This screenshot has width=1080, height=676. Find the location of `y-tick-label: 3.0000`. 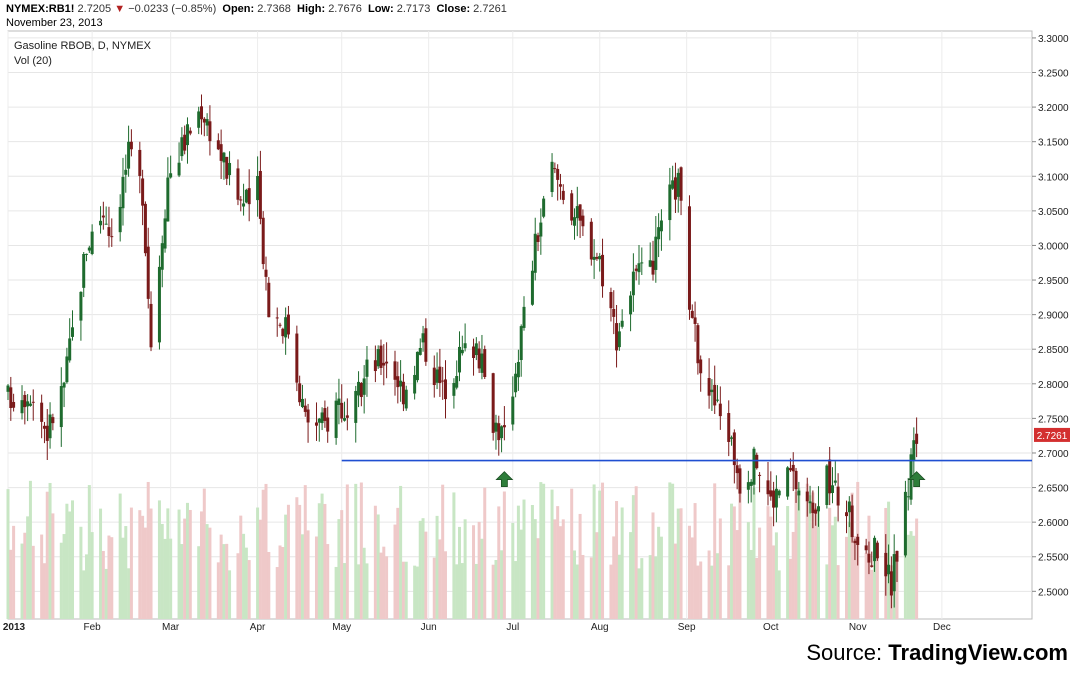

y-tick-label: 3.0000 is located at coordinates (1053, 246).